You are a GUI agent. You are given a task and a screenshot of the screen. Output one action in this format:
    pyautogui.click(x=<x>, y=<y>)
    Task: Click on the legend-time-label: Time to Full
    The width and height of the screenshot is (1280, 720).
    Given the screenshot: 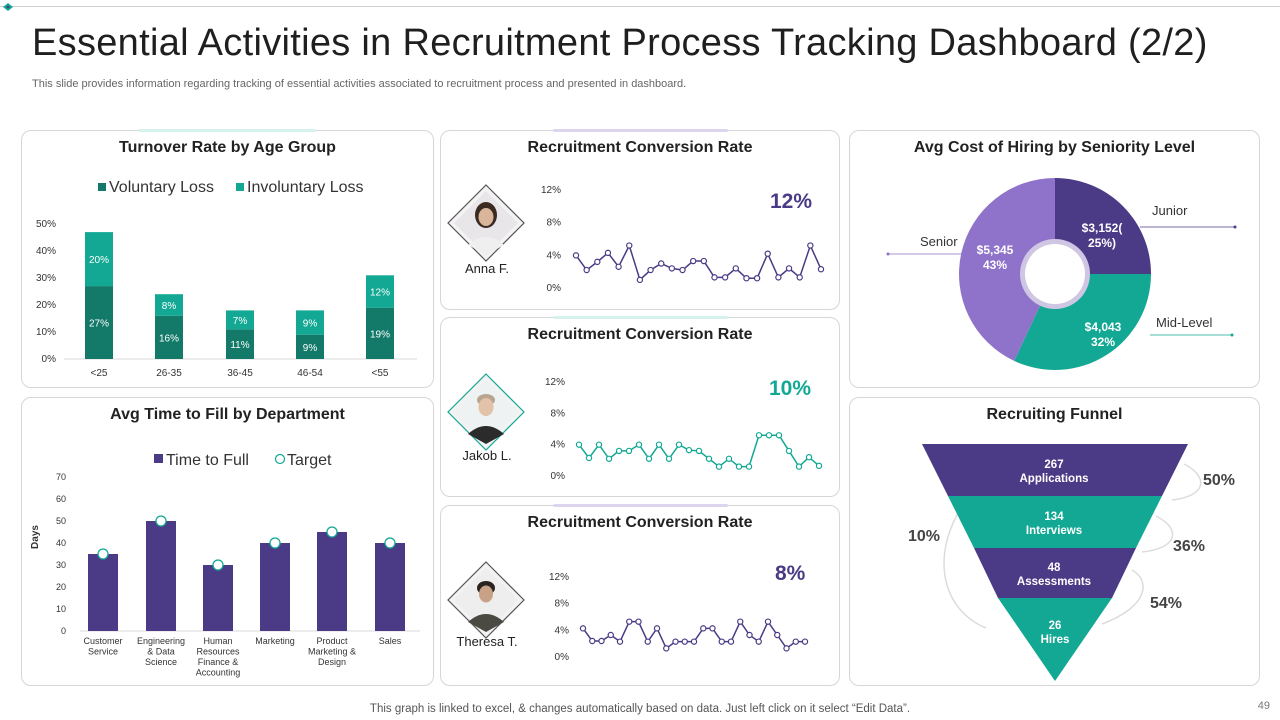 What is the action you would take?
    pyautogui.click(x=207, y=460)
    